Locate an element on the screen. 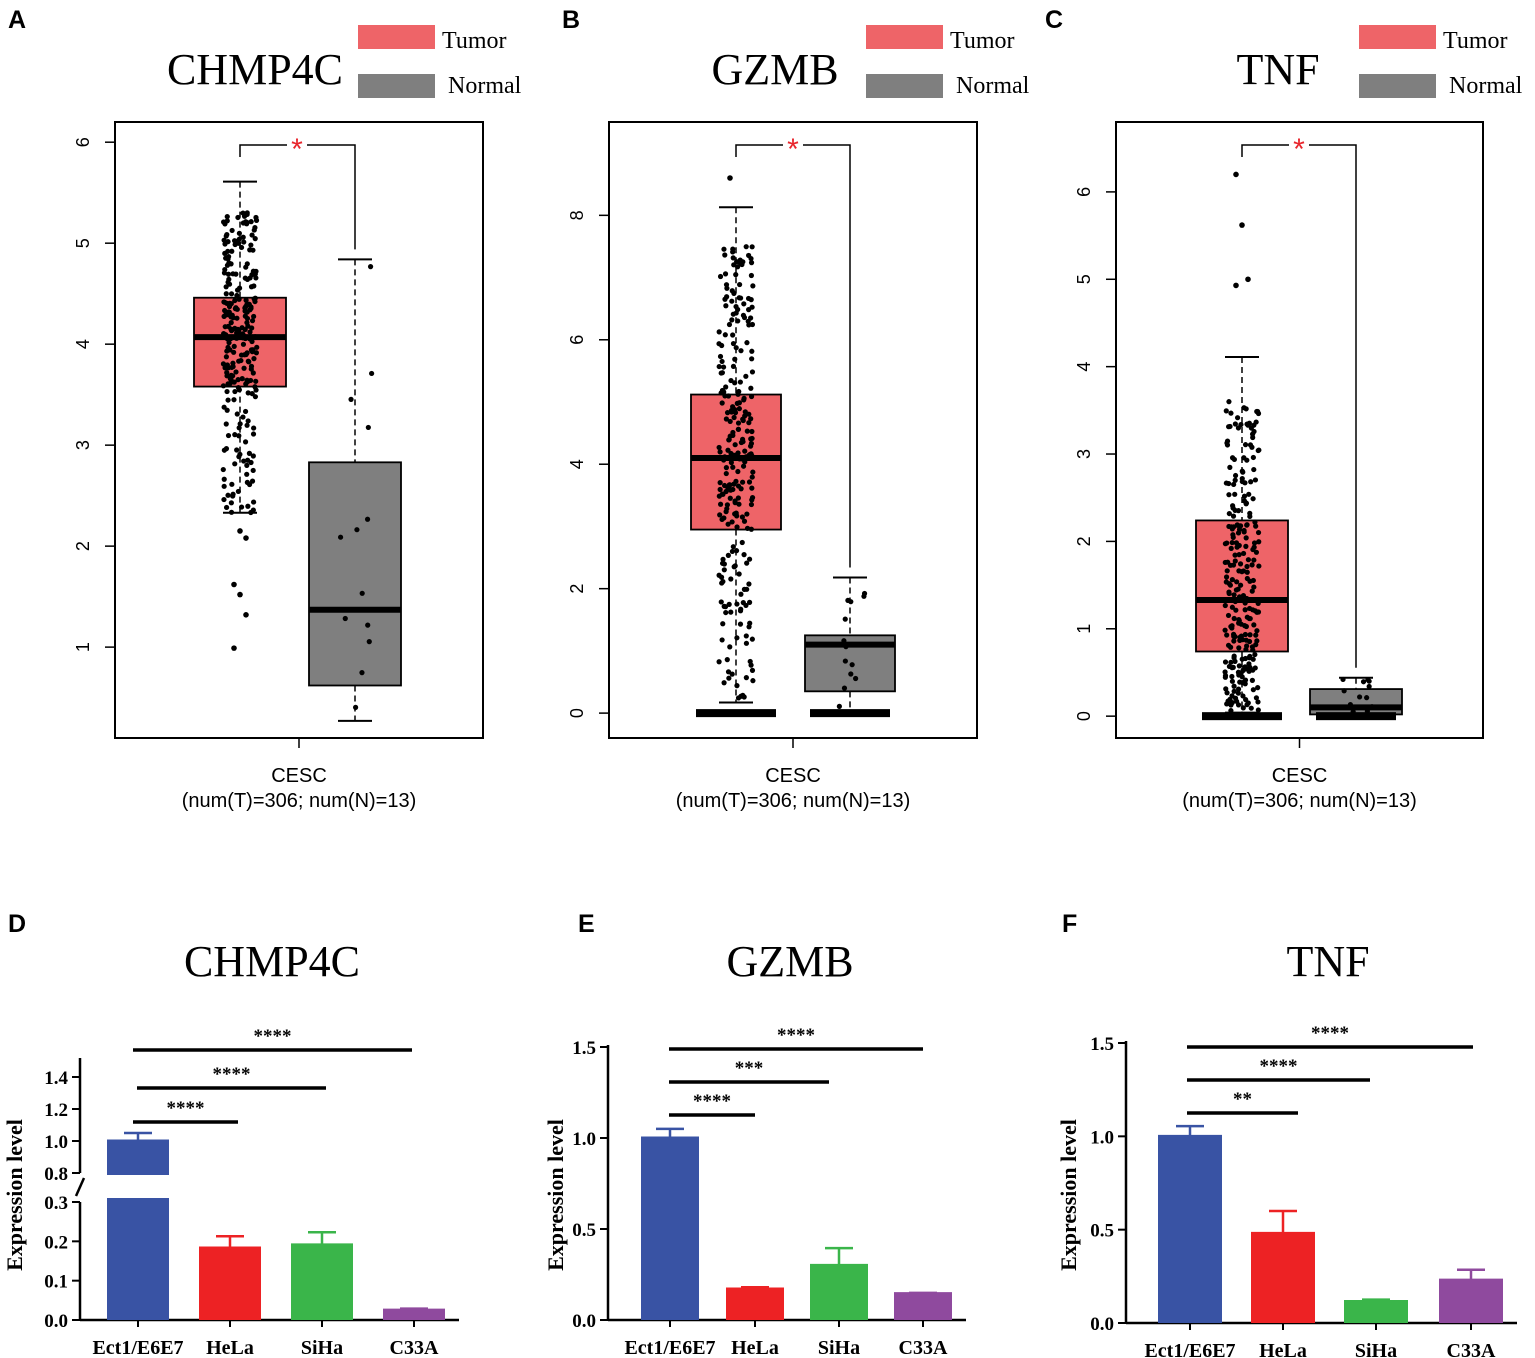 Image resolution: width=1535 pixels, height=1358 pixels. y-tick-label: 0.5 is located at coordinates (584, 1230).